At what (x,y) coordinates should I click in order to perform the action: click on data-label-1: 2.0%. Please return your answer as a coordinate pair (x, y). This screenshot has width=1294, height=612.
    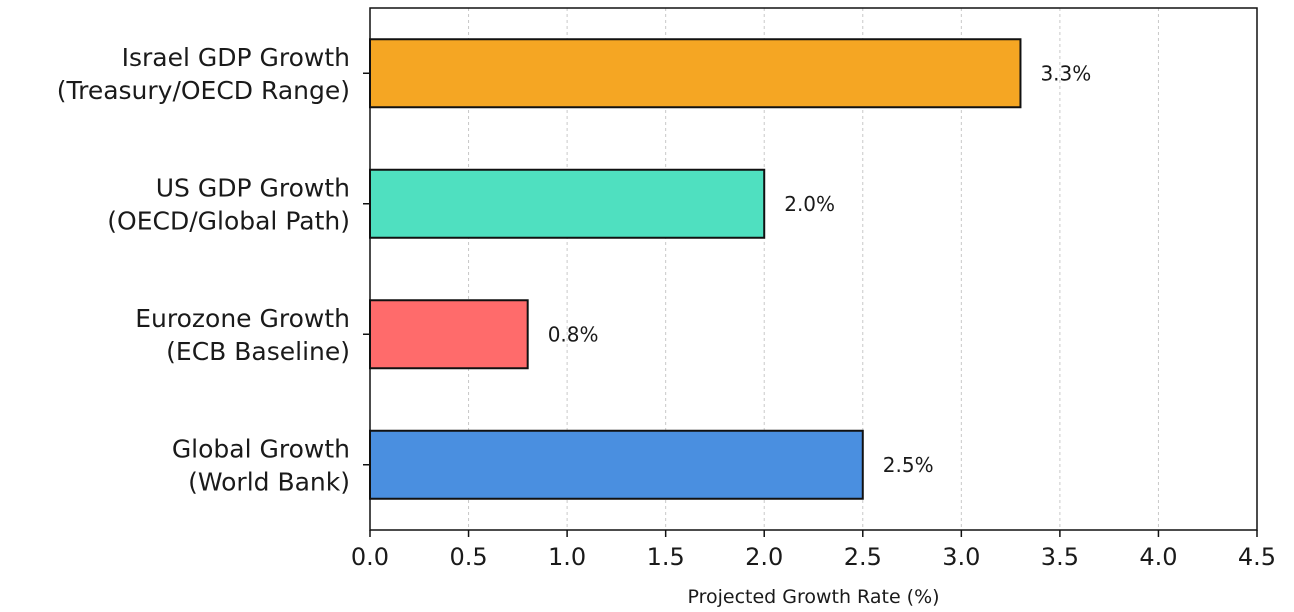
    Looking at the image, I should click on (809, 204).